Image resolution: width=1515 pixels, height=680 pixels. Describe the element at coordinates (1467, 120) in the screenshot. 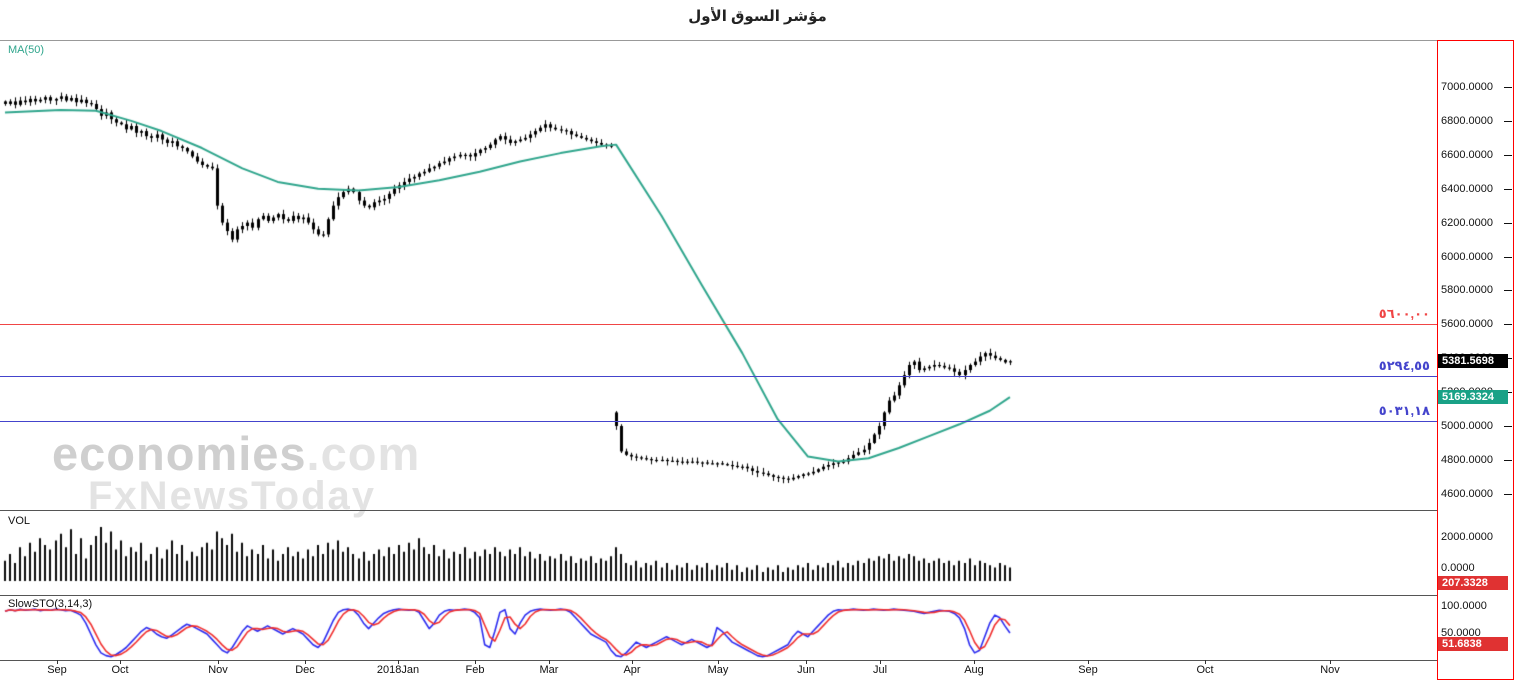

I see `price-axis-label: 6800.0000` at that location.